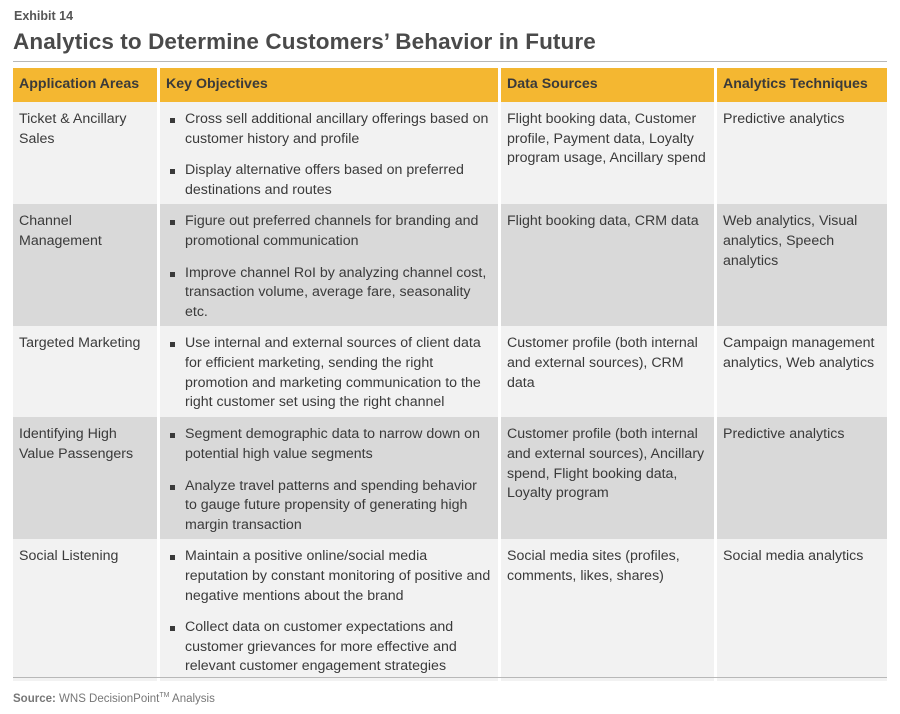 The width and height of the screenshot is (900, 714). I want to click on title-divider, so click(450, 61).